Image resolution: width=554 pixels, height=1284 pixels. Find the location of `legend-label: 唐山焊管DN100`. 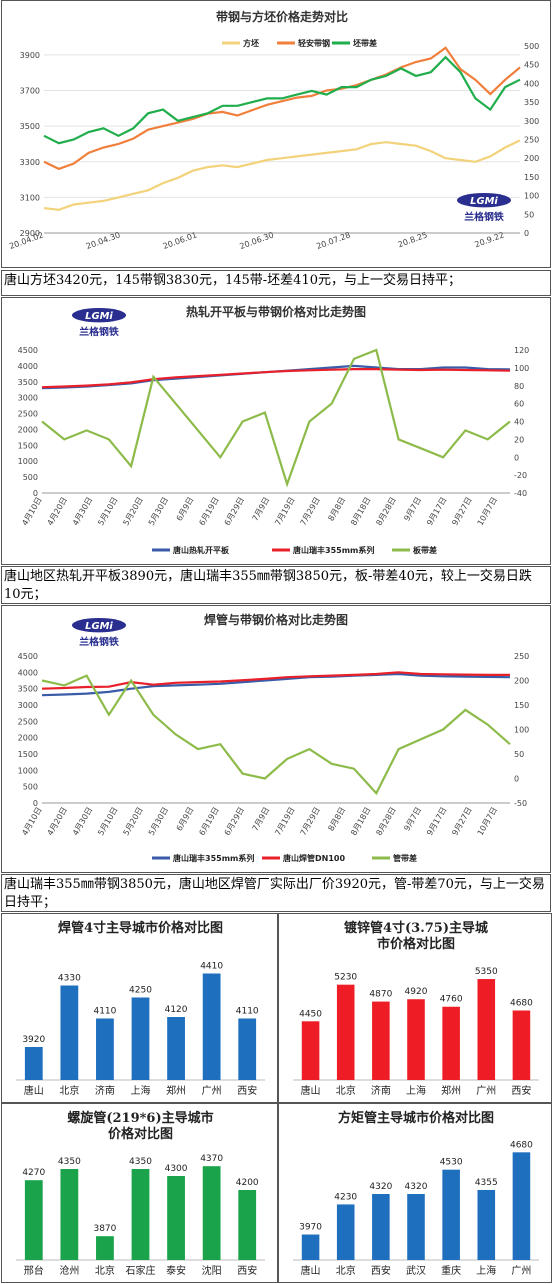

legend-label: 唐山焊管DN100 is located at coordinates (314, 858).